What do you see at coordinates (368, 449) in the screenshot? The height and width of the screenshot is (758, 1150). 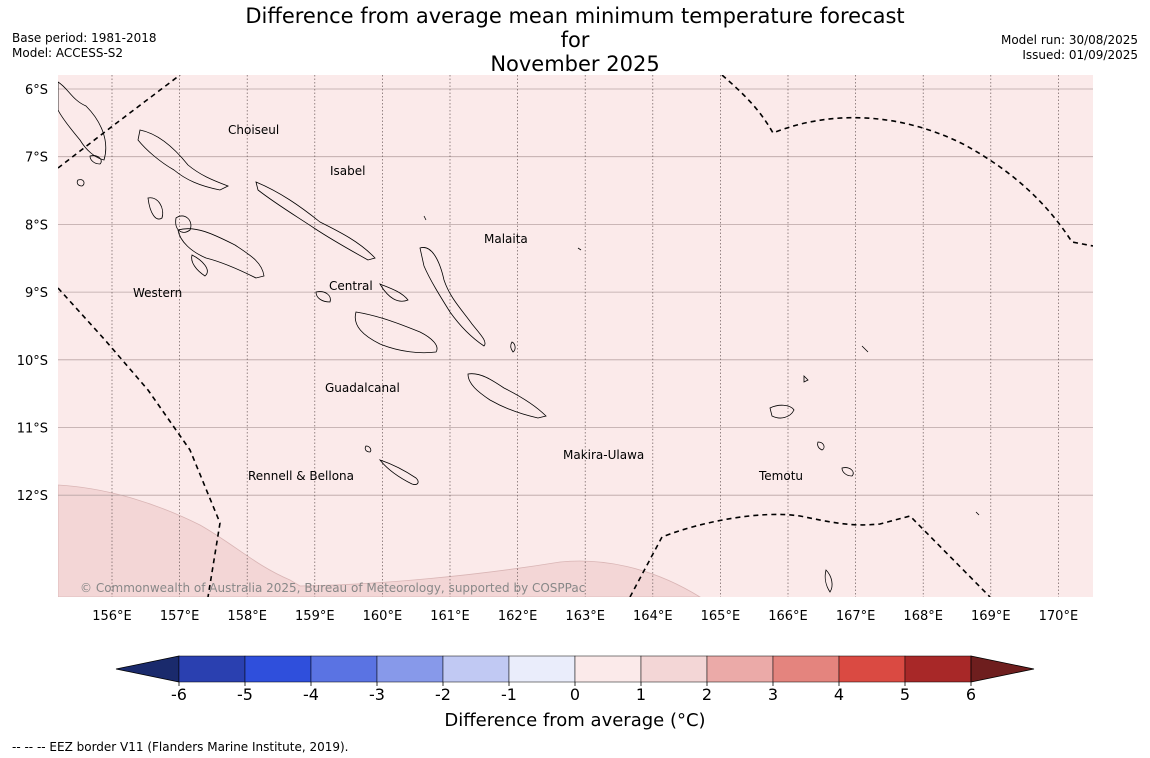 I see `island-bellona` at bounding box center [368, 449].